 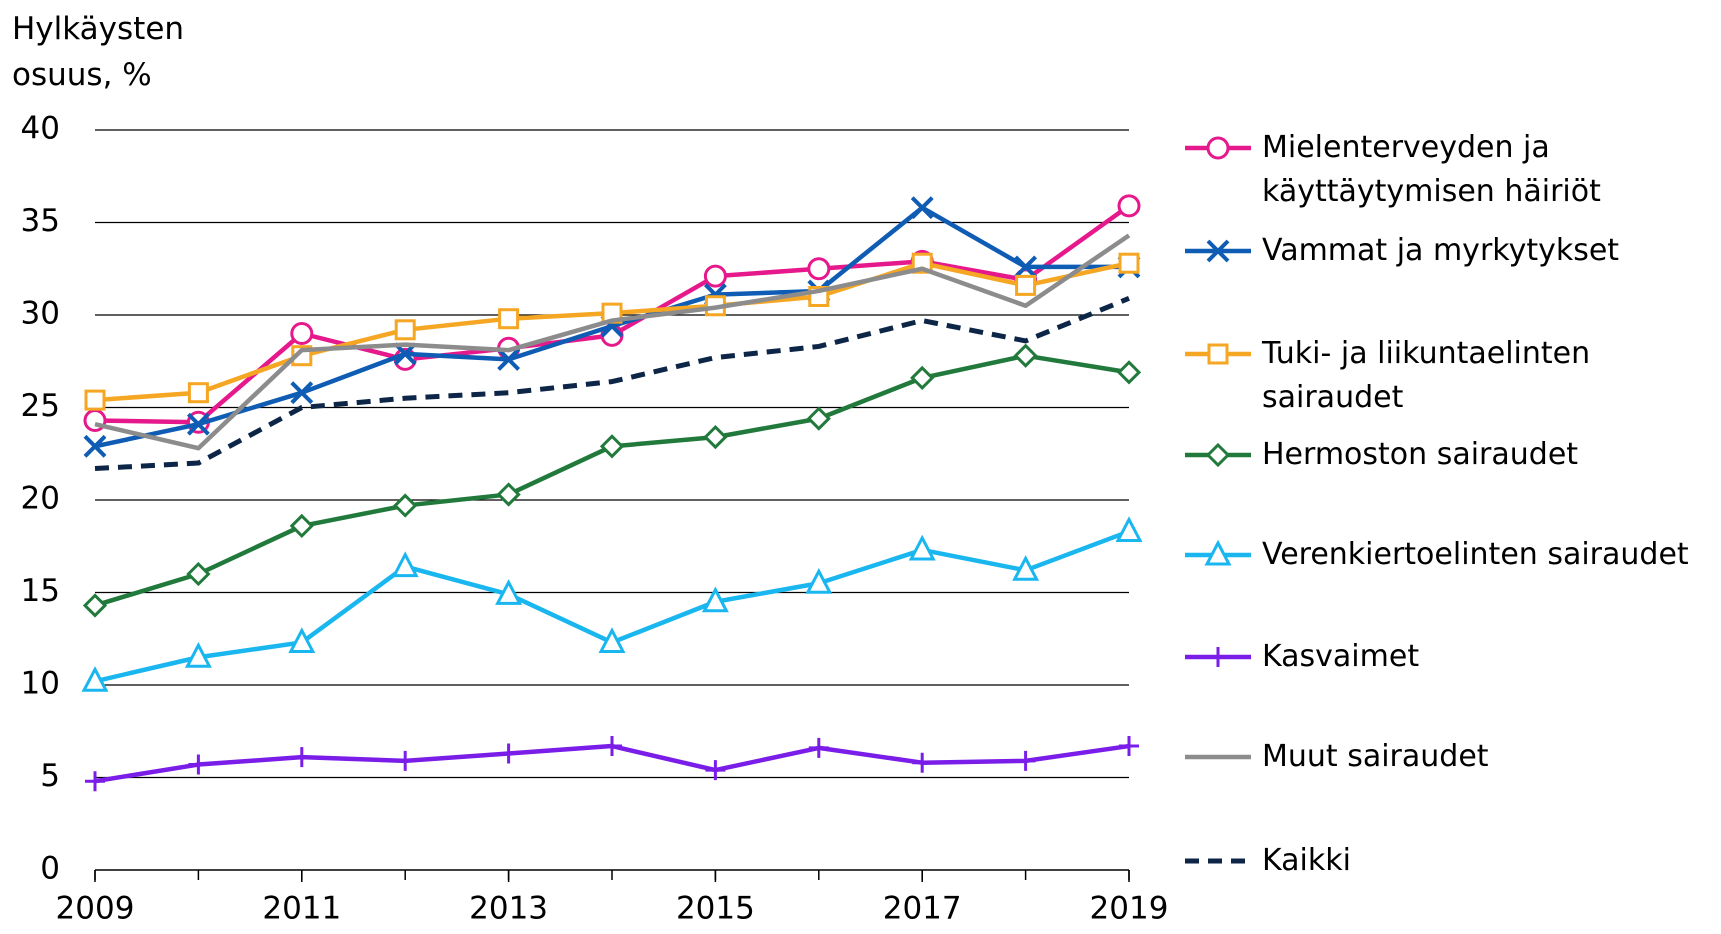 What do you see at coordinates (40, 221) in the screenshot?
I see `y-tick-label: 35` at bounding box center [40, 221].